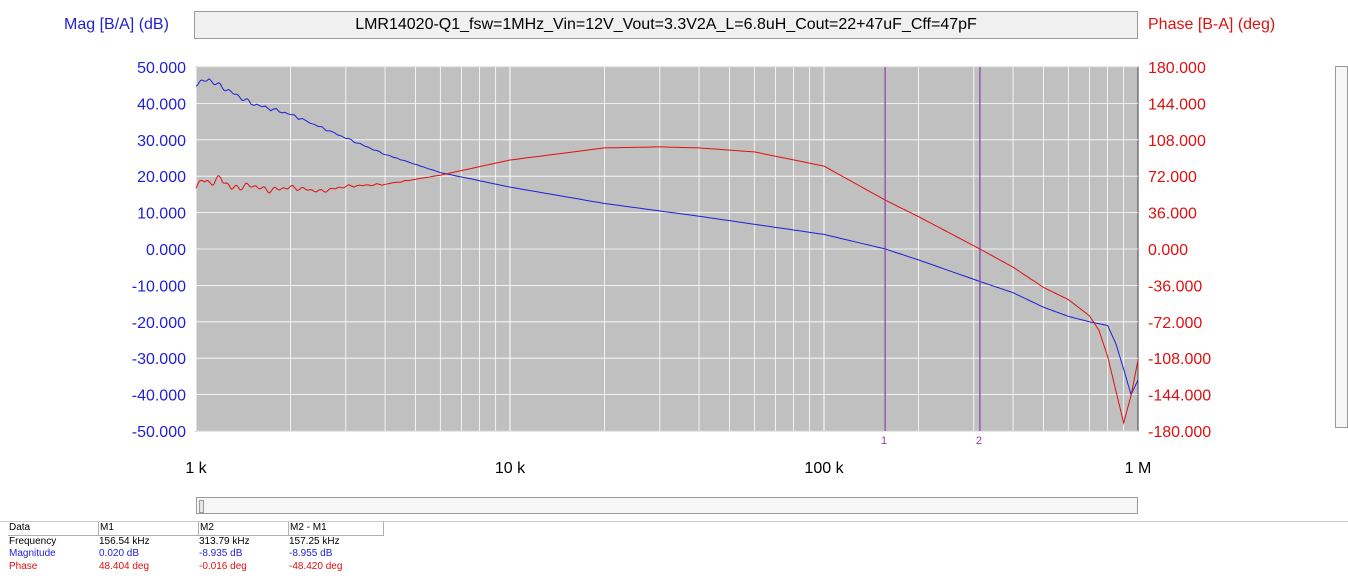 This screenshot has height=586, width=1348. I want to click on right-tick-label: -180.000, so click(1179, 432).